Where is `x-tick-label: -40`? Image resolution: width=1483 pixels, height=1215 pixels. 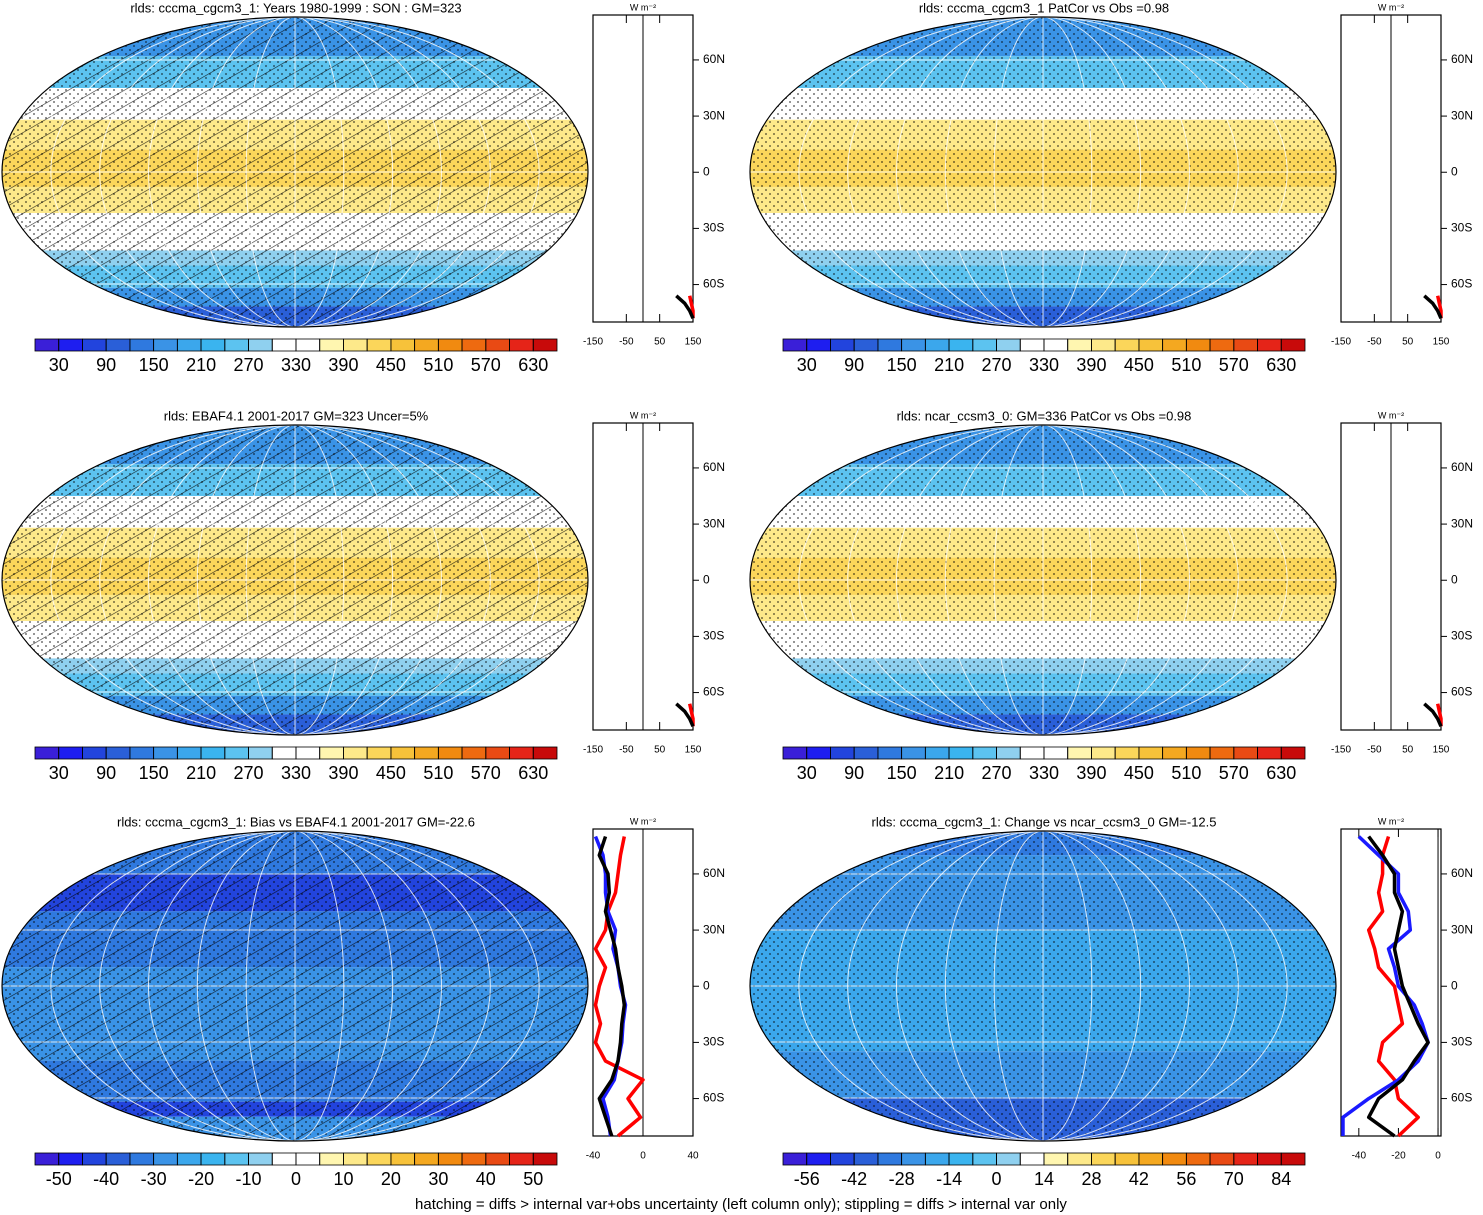
x-tick-label: -40 is located at coordinates (593, 1156).